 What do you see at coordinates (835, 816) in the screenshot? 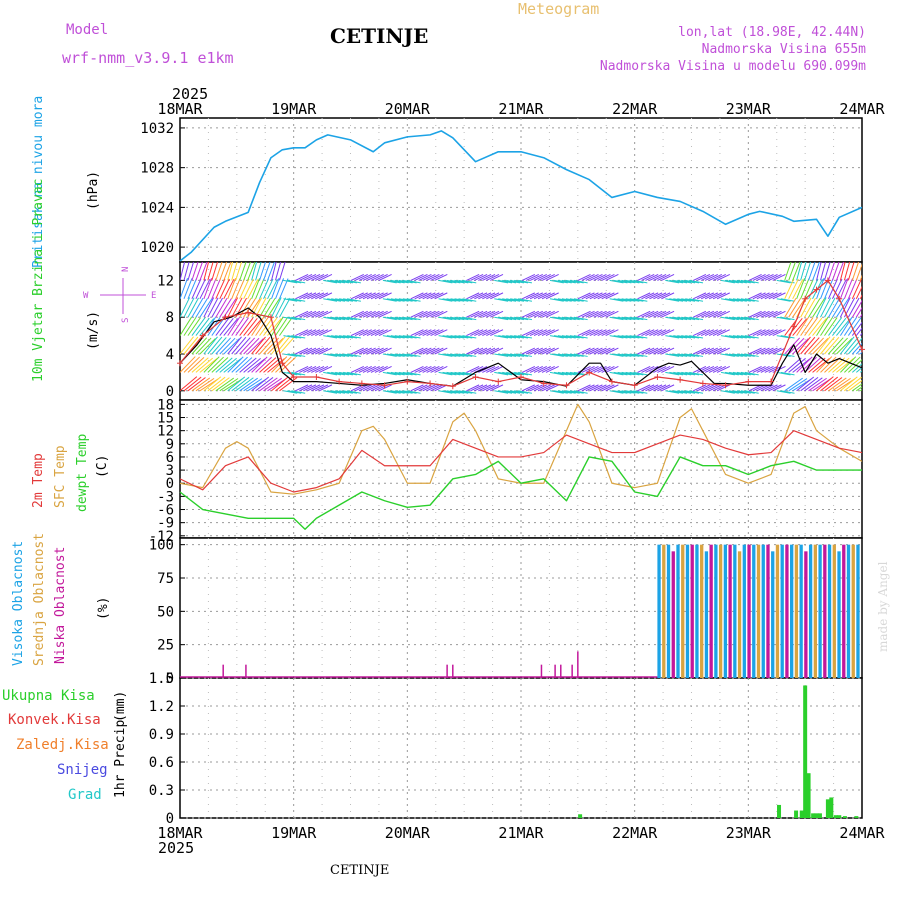
I see `precip-bar` at bounding box center [835, 816].